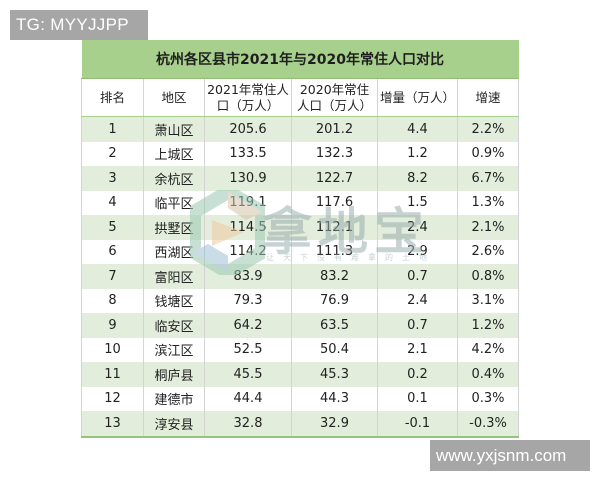 This screenshot has height=480, width=600. I want to click on cell-increase: -0.1, so click(417, 424).